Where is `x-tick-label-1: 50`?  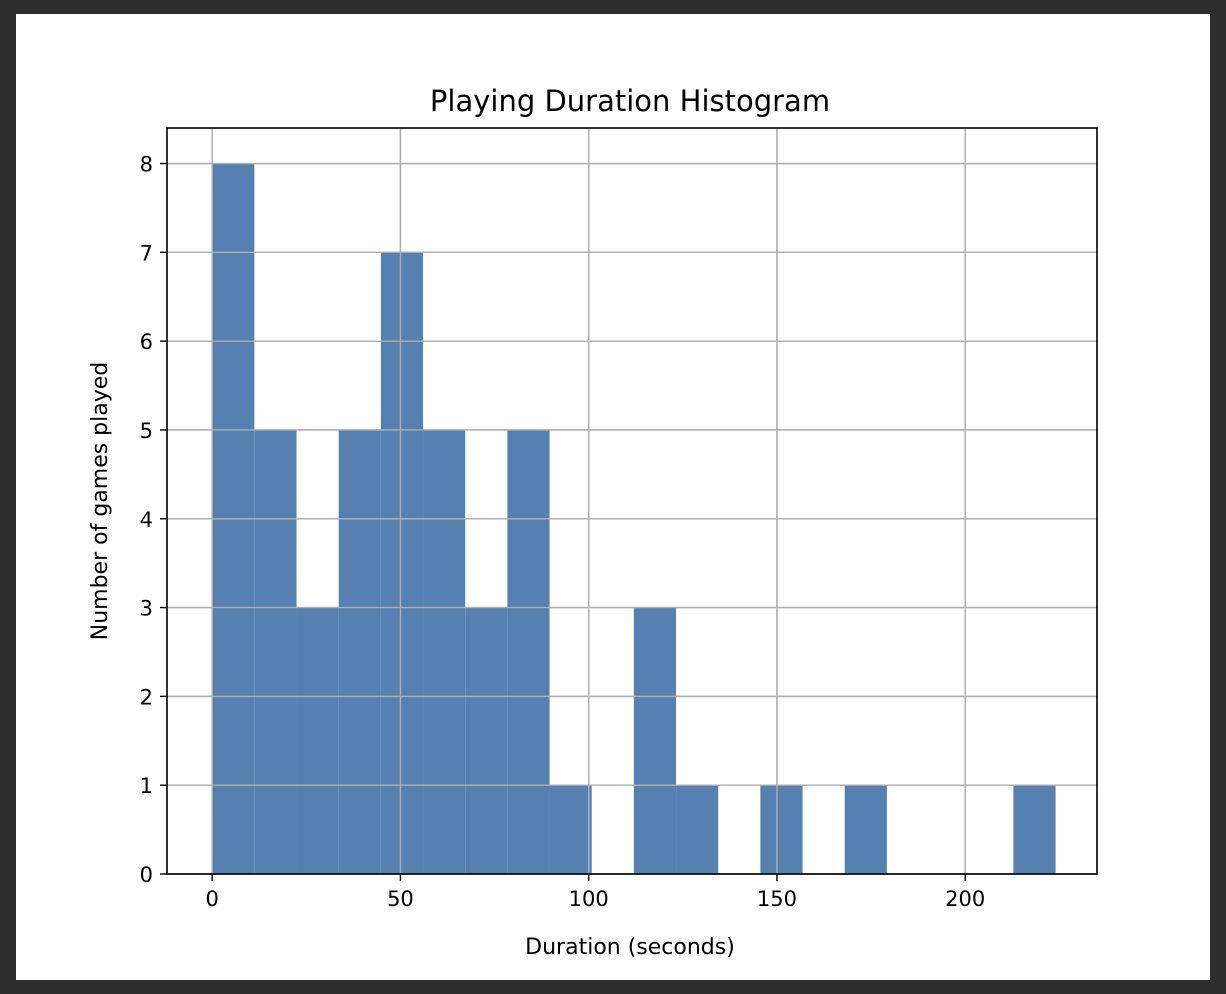 x-tick-label-1: 50 is located at coordinates (400, 899).